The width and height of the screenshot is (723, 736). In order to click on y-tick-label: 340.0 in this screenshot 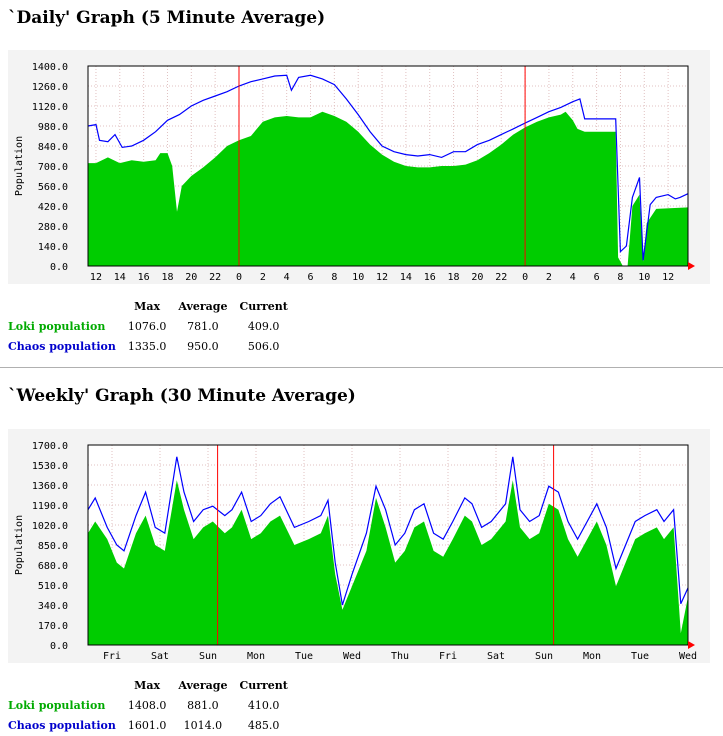, I will do `click(53, 606)`.